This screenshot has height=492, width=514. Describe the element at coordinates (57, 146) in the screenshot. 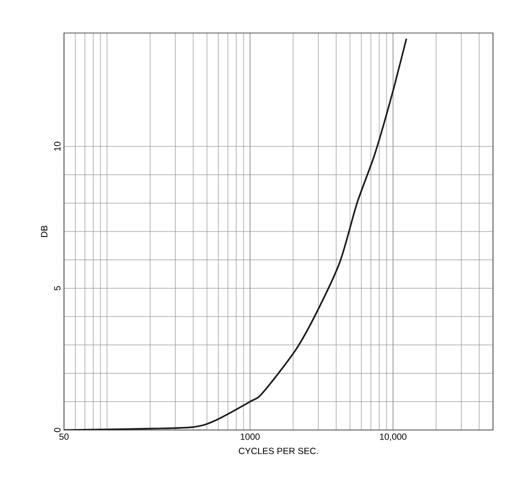

I see `y-tick-label: 10` at that location.